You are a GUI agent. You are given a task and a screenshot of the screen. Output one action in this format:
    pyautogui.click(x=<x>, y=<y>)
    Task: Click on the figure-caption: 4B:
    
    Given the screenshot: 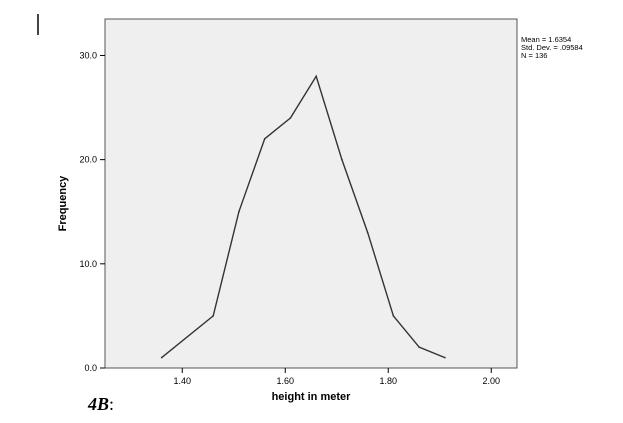 What is the action you would take?
    pyautogui.click(x=101, y=404)
    